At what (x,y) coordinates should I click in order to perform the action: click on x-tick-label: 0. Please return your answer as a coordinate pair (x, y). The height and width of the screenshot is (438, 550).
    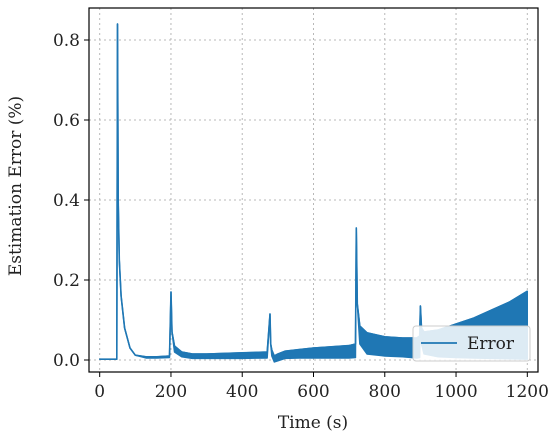
    Looking at the image, I should click on (99, 392).